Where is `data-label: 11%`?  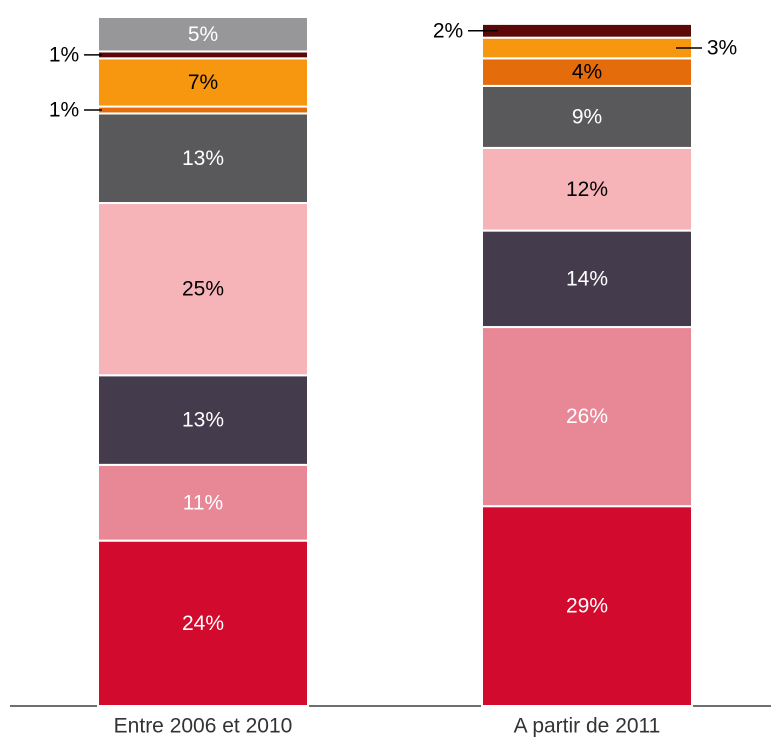 data-label: 11% is located at coordinates (203, 502).